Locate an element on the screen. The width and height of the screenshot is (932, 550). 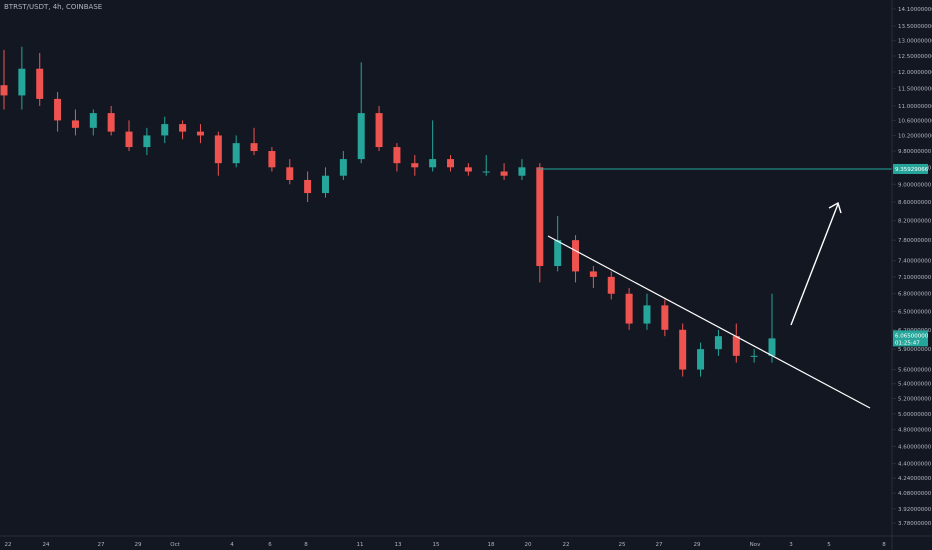
x-tick-label: 18 is located at coordinates (491, 545).